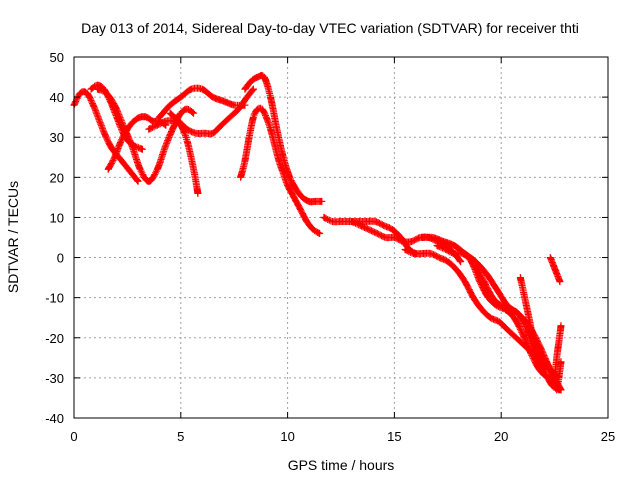  Describe the element at coordinates (13, 237) in the screenshot. I see `y-axis-label: SDTVAR / TECUs` at that location.